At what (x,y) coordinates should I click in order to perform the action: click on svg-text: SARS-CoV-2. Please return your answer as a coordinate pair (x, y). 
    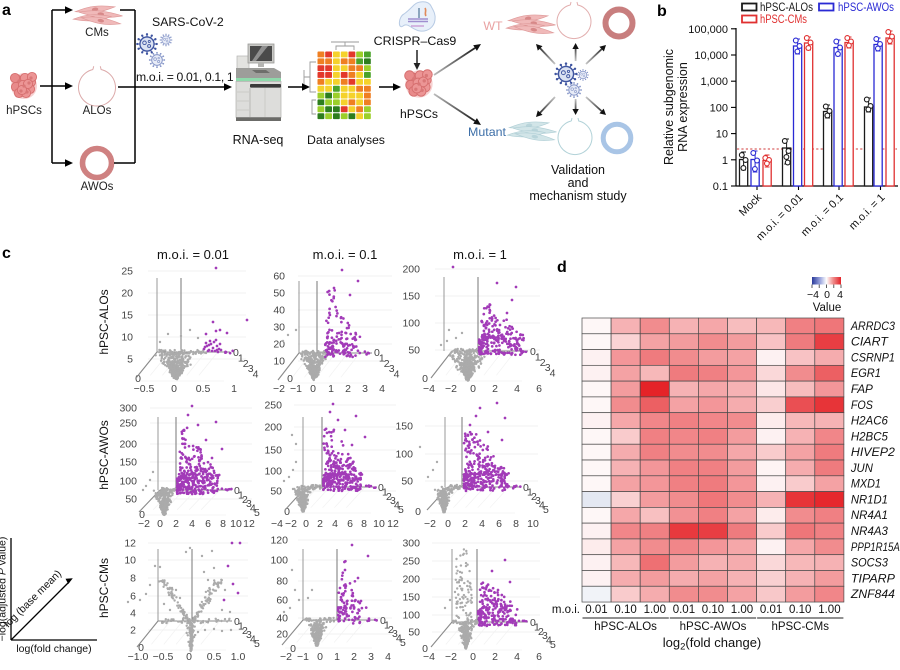
    Looking at the image, I should click on (188, 22).